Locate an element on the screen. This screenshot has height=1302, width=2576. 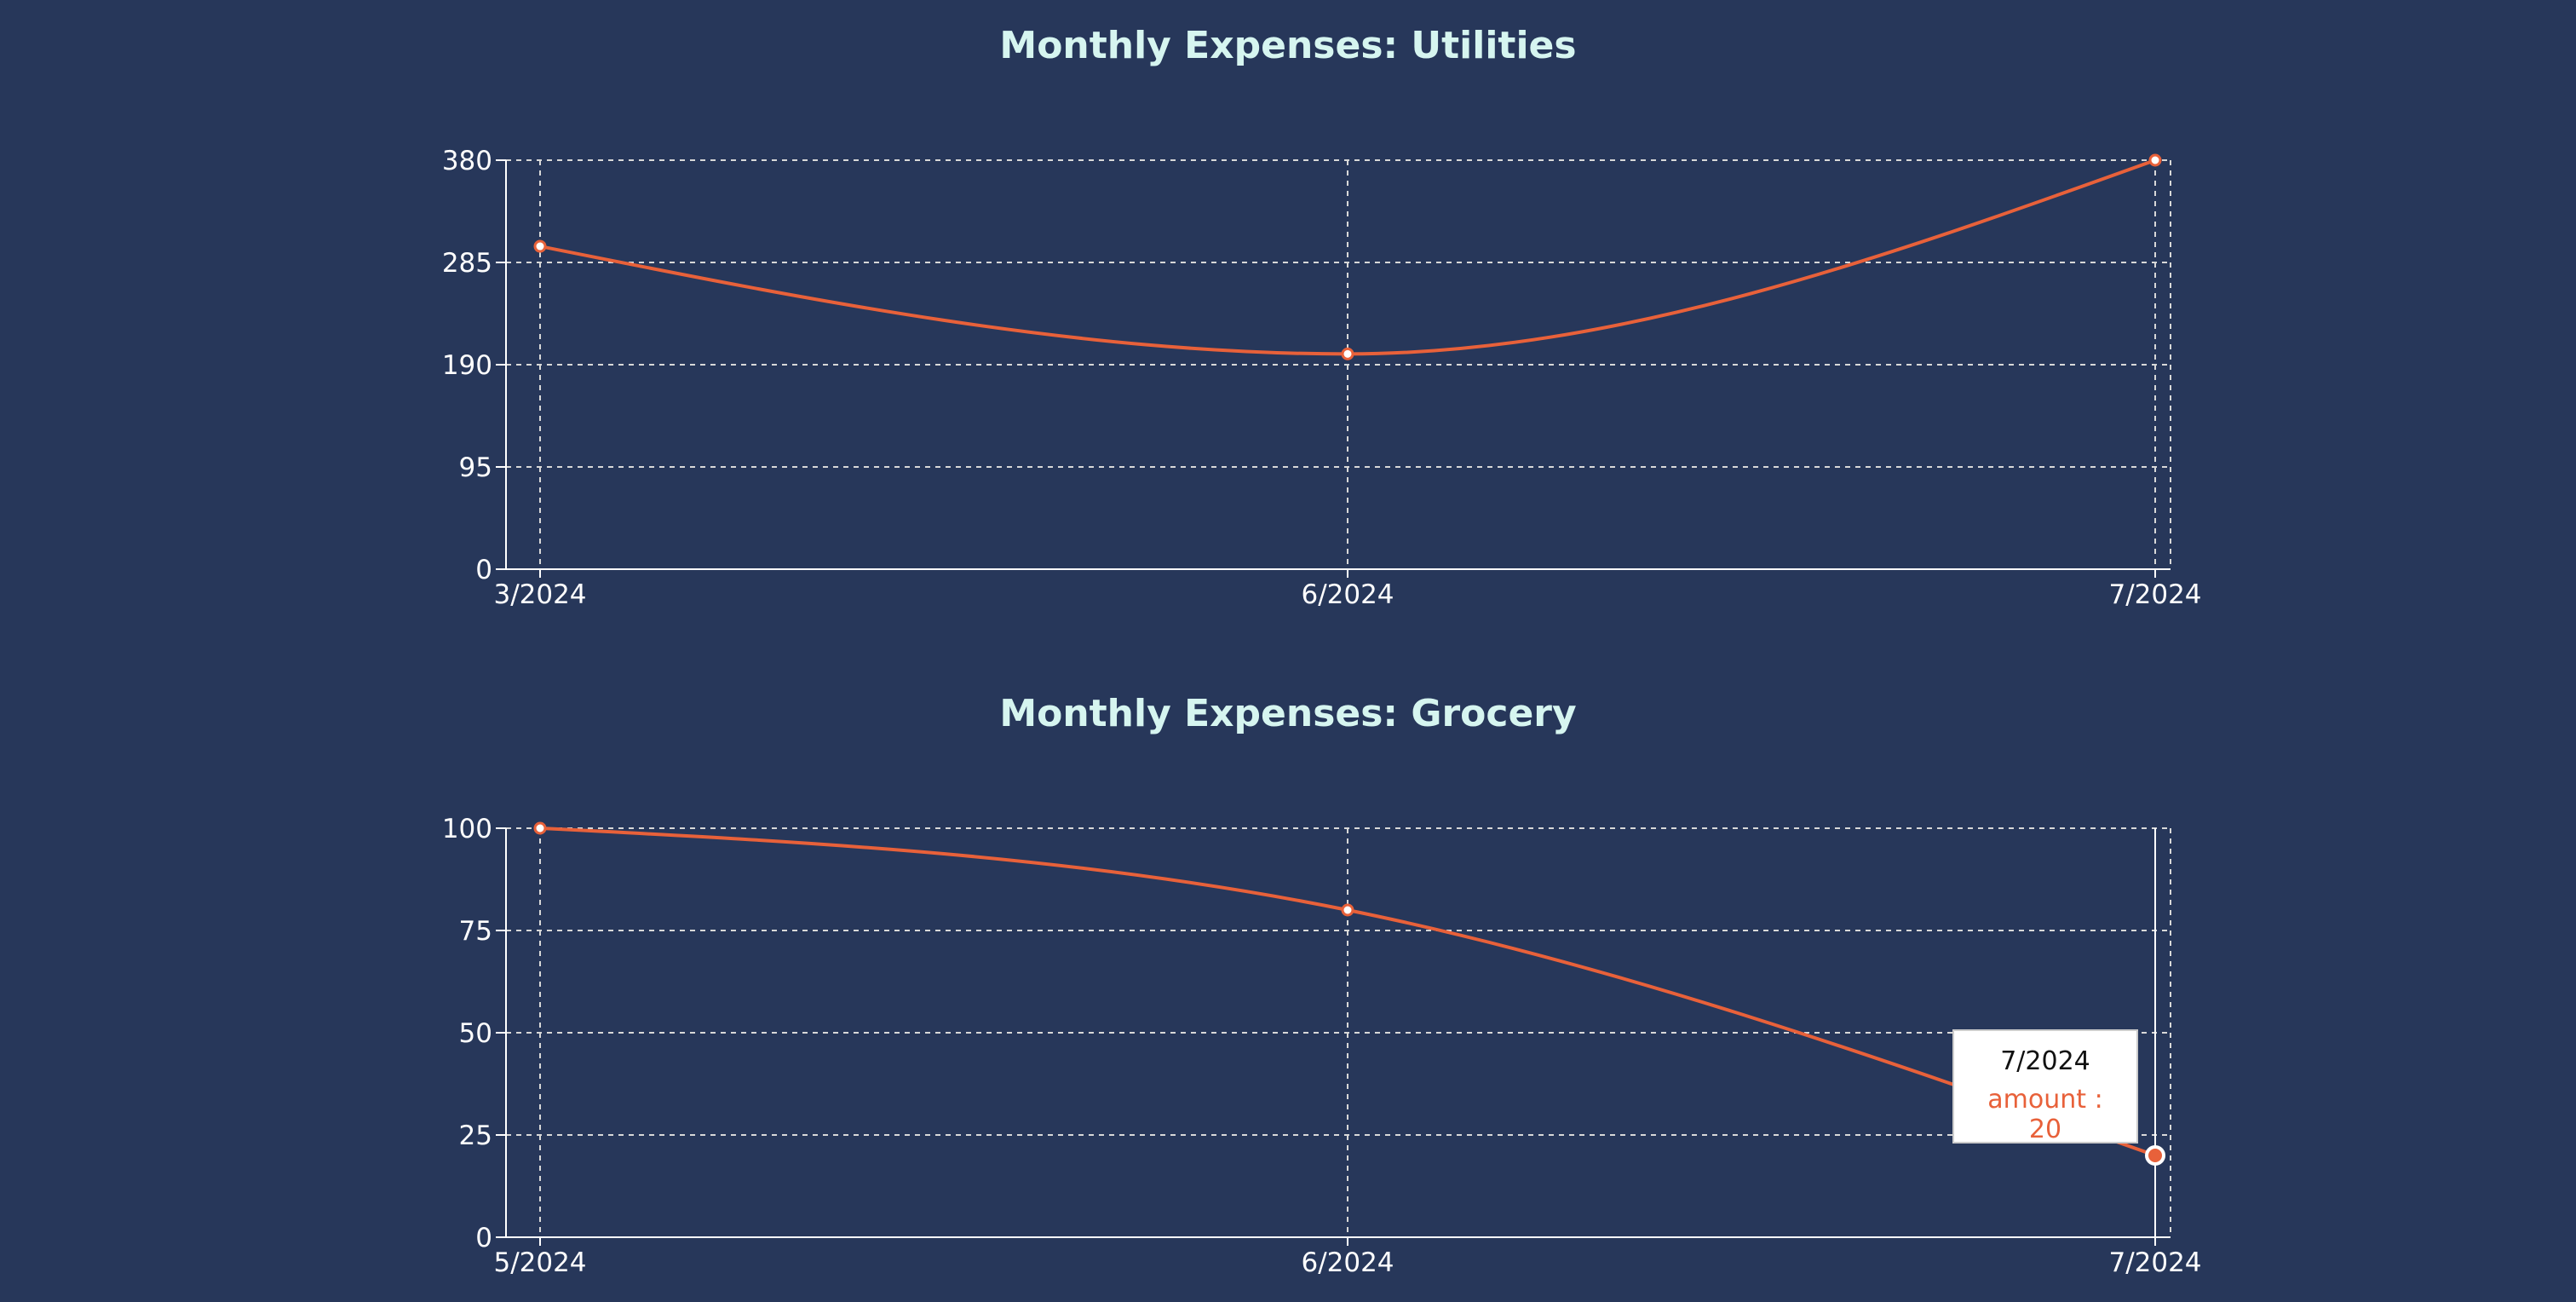
y-tick-label: 100 is located at coordinates (467, 829).